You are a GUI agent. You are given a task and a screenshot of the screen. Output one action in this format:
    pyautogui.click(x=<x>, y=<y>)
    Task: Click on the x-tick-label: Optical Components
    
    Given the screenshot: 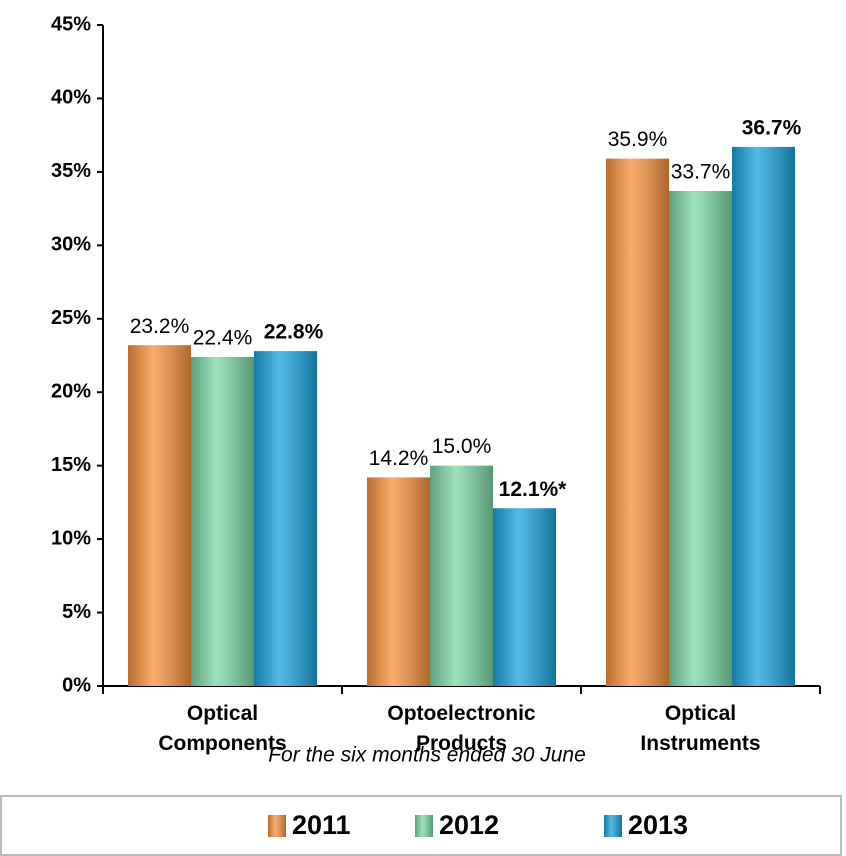 What is the action you would take?
    pyautogui.click(x=222, y=728)
    